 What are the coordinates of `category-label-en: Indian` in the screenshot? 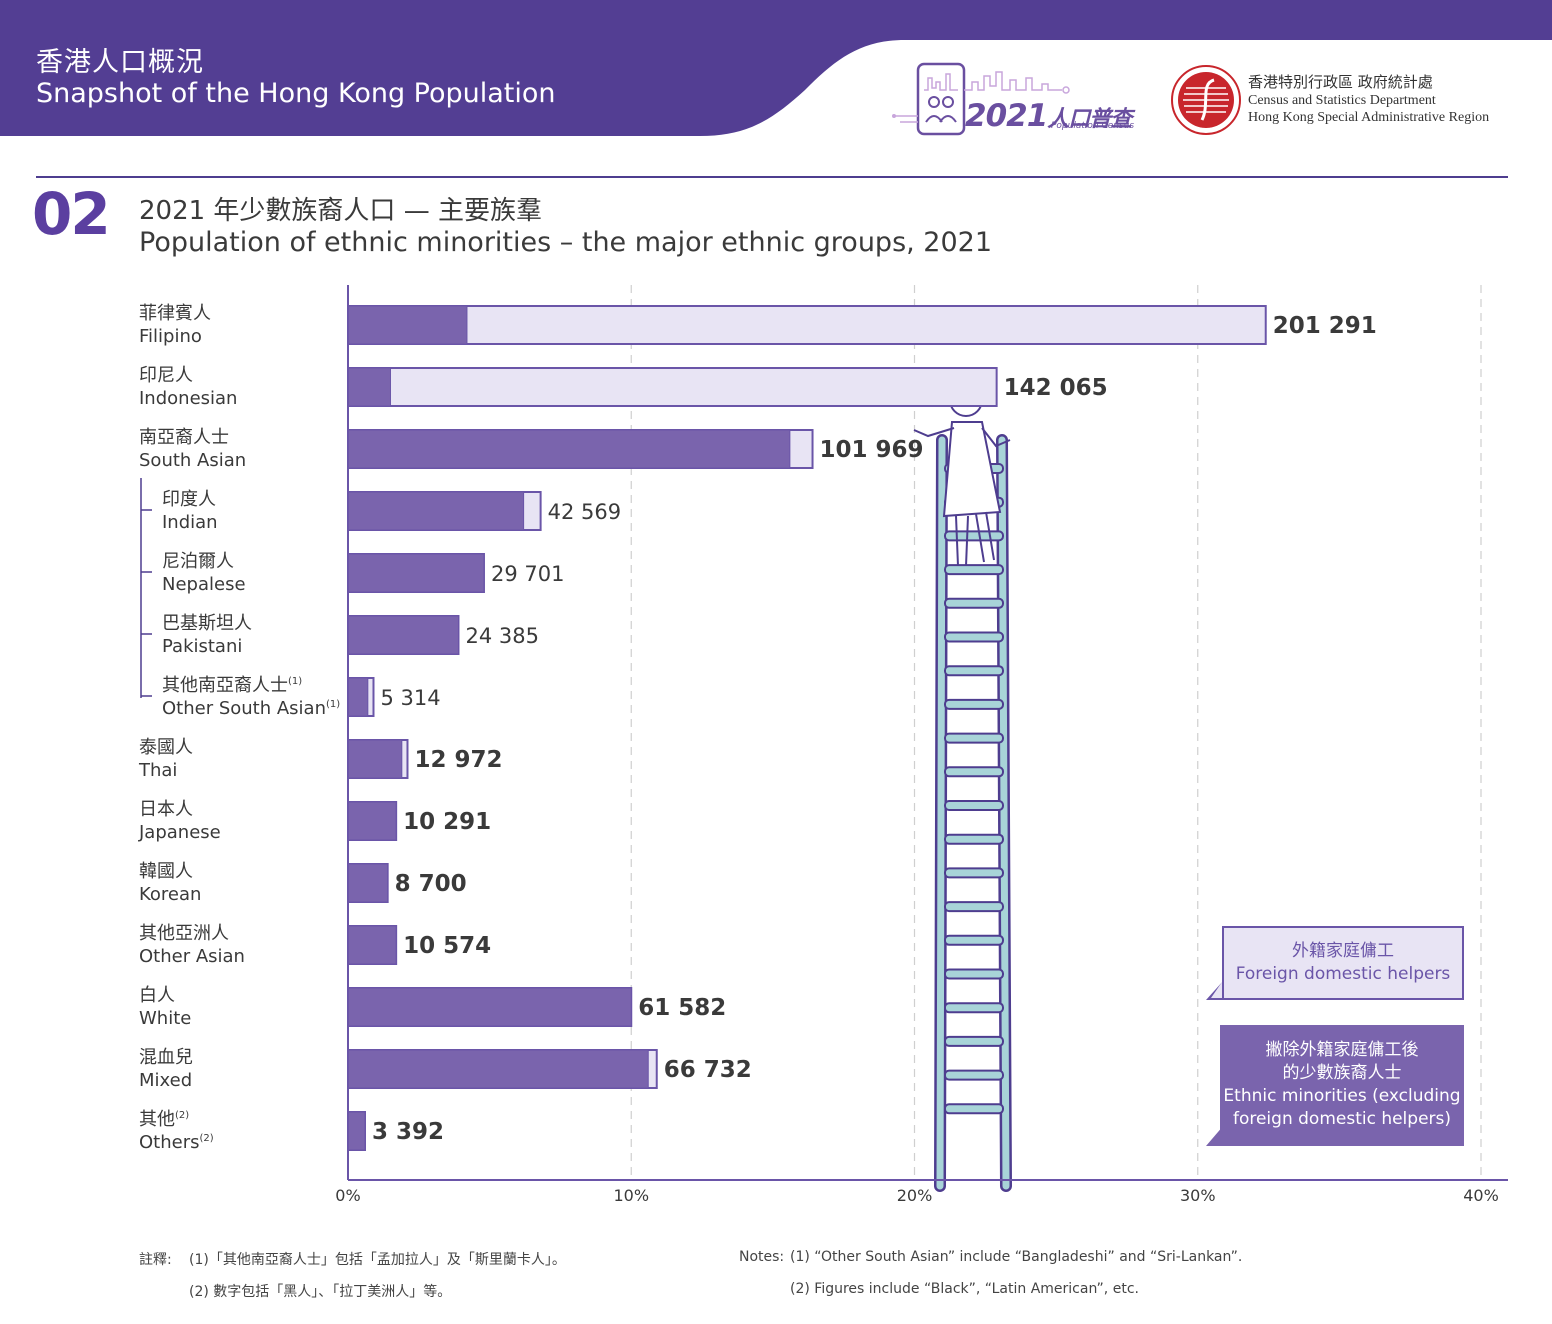 It's located at (190, 522).